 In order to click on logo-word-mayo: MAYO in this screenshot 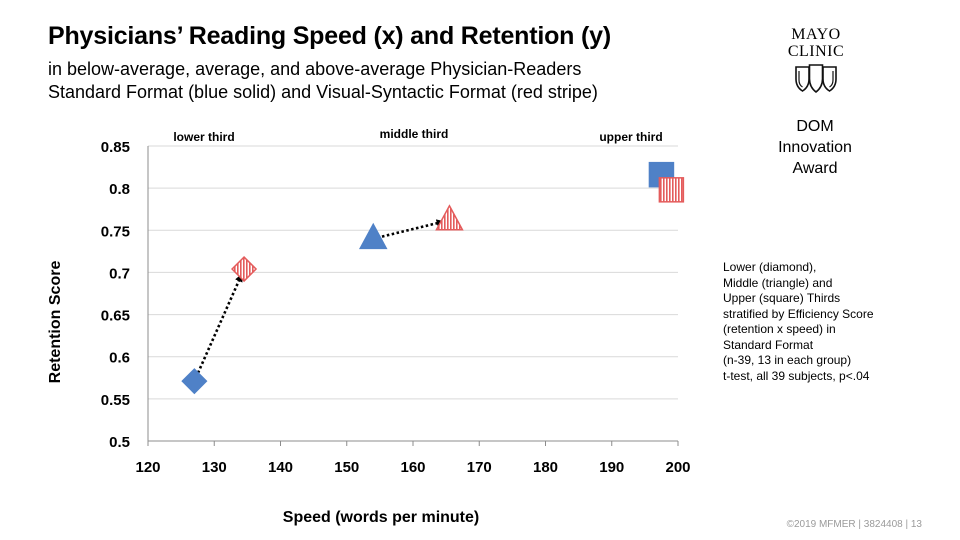, I will do `click(816, 34)`.